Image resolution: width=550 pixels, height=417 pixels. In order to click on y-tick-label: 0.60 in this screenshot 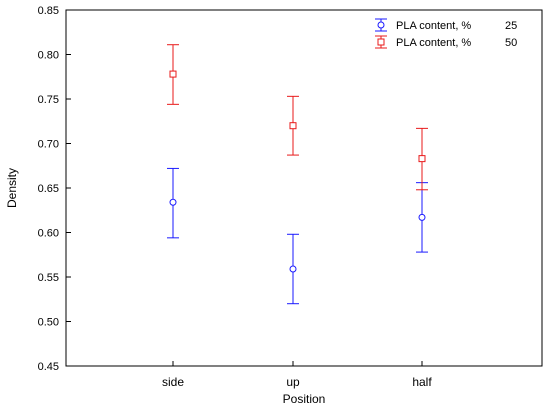, I will do `click(48, 234)`.